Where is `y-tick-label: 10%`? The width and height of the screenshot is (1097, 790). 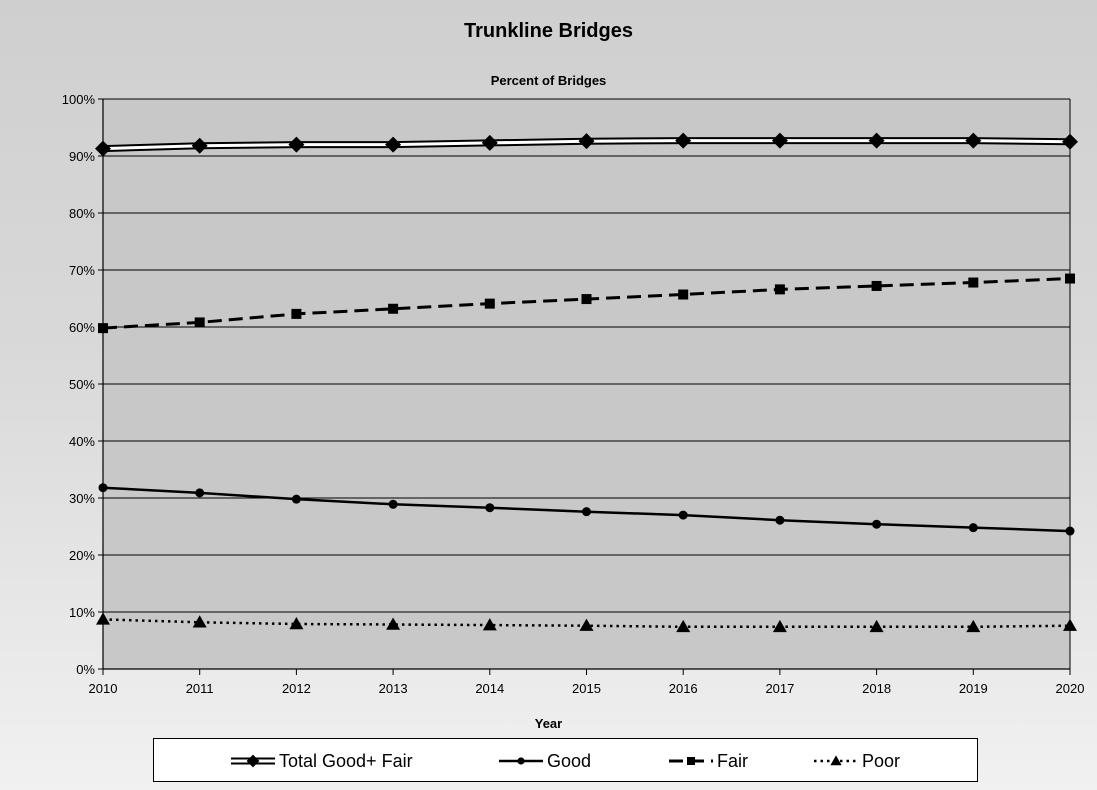
y-tick-label: 10% is located at coordinates (82, 612).